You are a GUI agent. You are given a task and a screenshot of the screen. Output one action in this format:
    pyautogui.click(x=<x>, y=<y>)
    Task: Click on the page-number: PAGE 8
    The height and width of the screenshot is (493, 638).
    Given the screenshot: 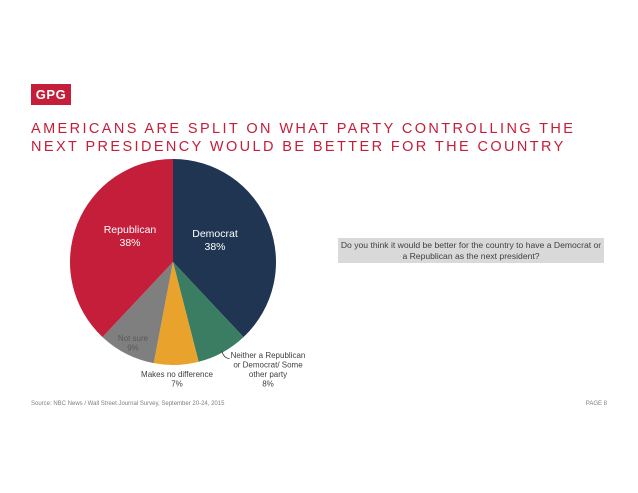 What is the action you would take?
    pyautogui.click(x=596, y=404)
    